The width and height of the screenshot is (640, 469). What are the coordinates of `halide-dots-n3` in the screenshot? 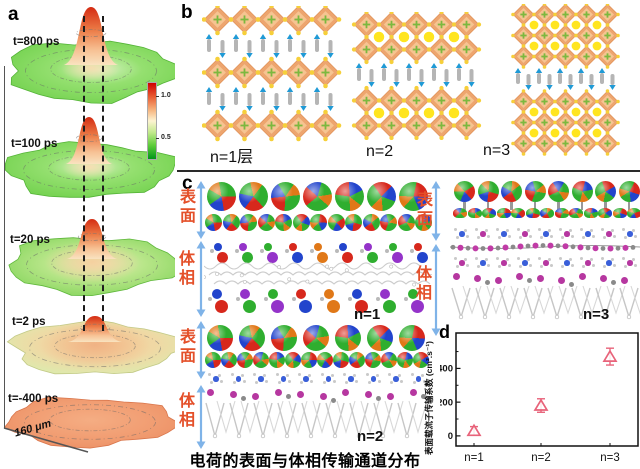 It's located at (546, 280).